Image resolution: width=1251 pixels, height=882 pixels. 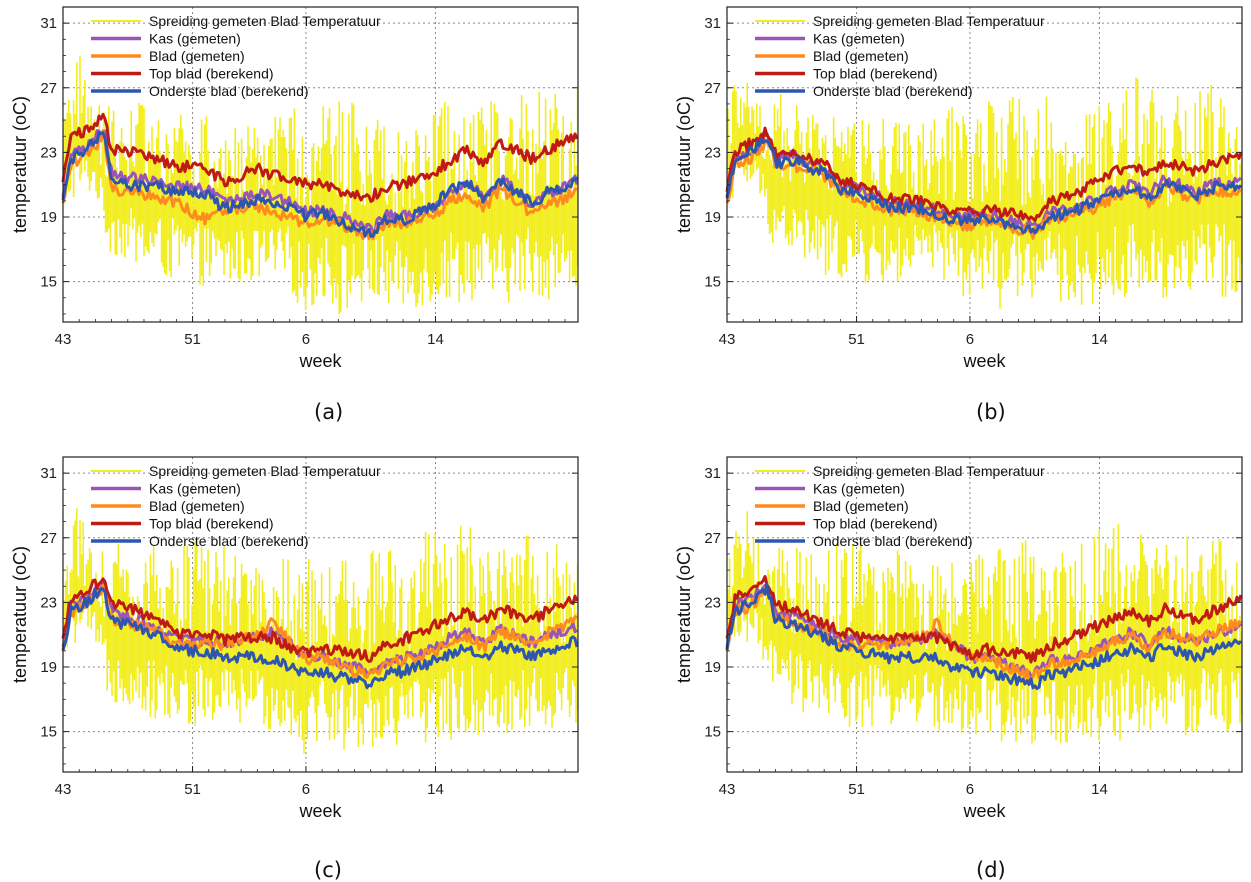 What do you see at coordinates (991, 870) in the screenshot?
I see `caption-d: (d)` at bounding box center [991, 870].